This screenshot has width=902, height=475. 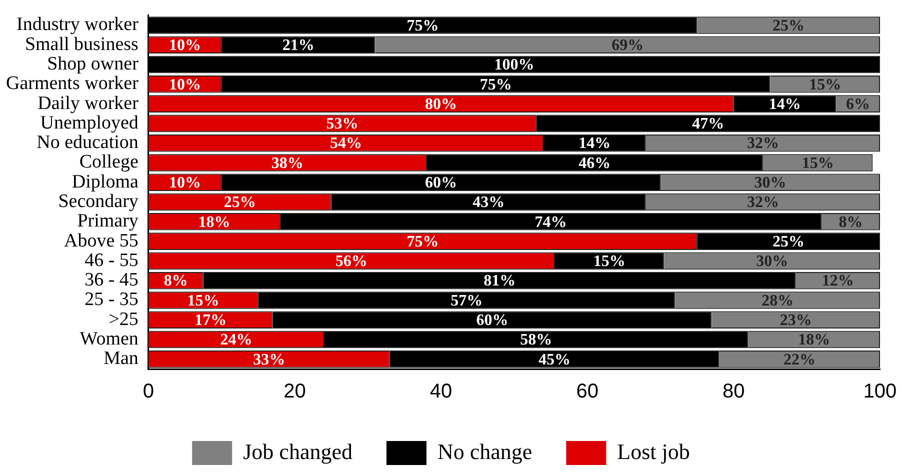 I want to click on data-label: 100%, so click(x=514, y=65).